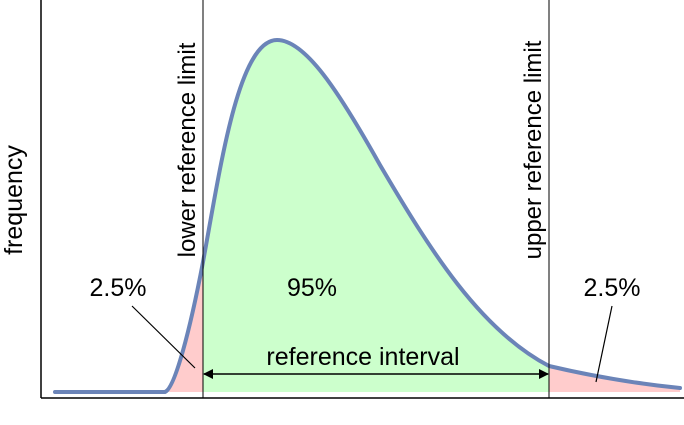  Describe the element at coordinates (604, 344) in the screenshot. I see `right-tail-leader` at that location.